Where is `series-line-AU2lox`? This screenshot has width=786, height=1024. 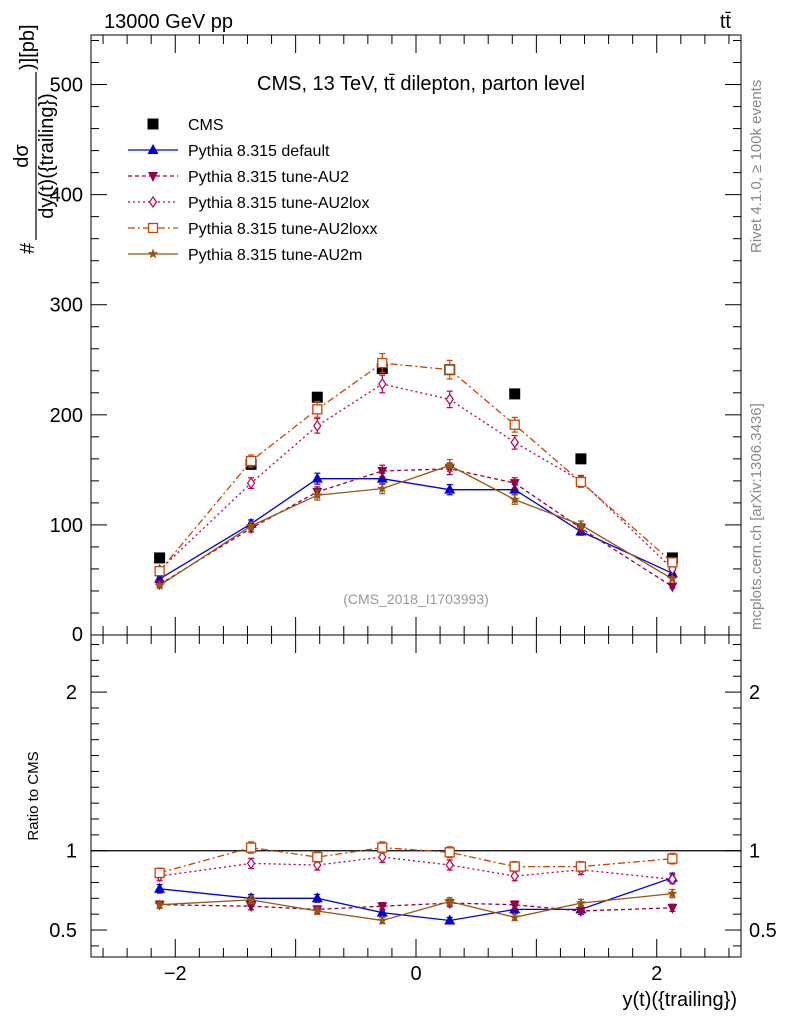 series-line-AU2lox is located at coordinates (416, 477).